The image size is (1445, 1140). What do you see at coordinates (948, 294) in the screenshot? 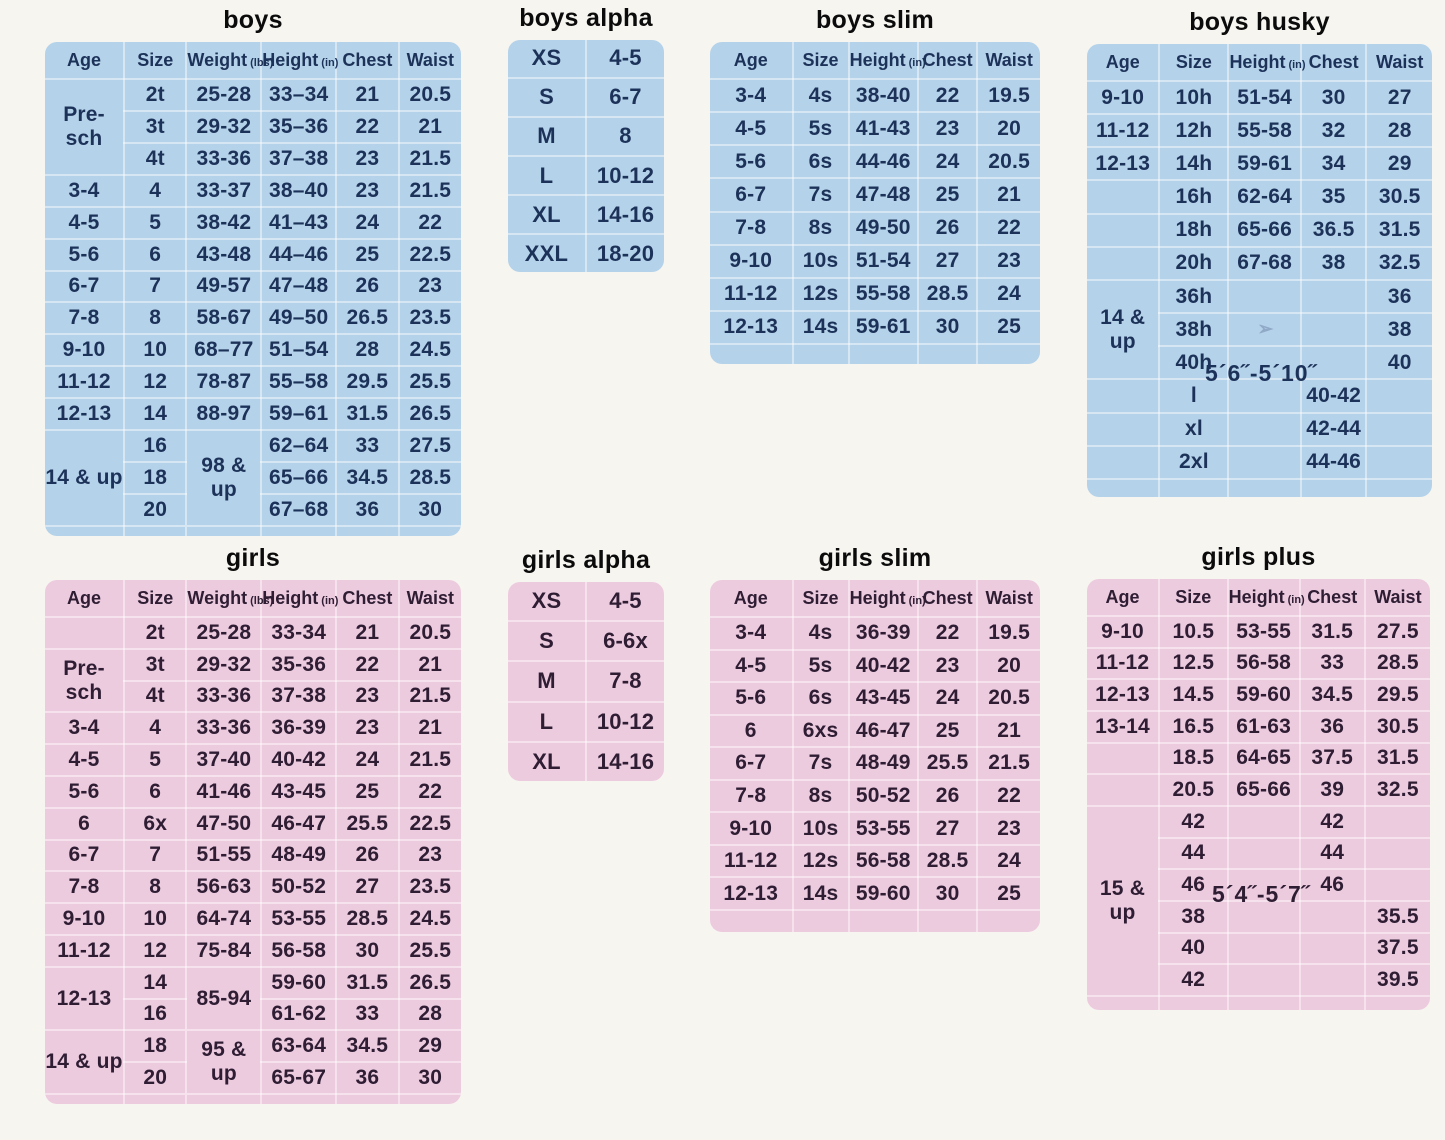
I see `table-cell: 28.5` at bounding box center [948, 294].